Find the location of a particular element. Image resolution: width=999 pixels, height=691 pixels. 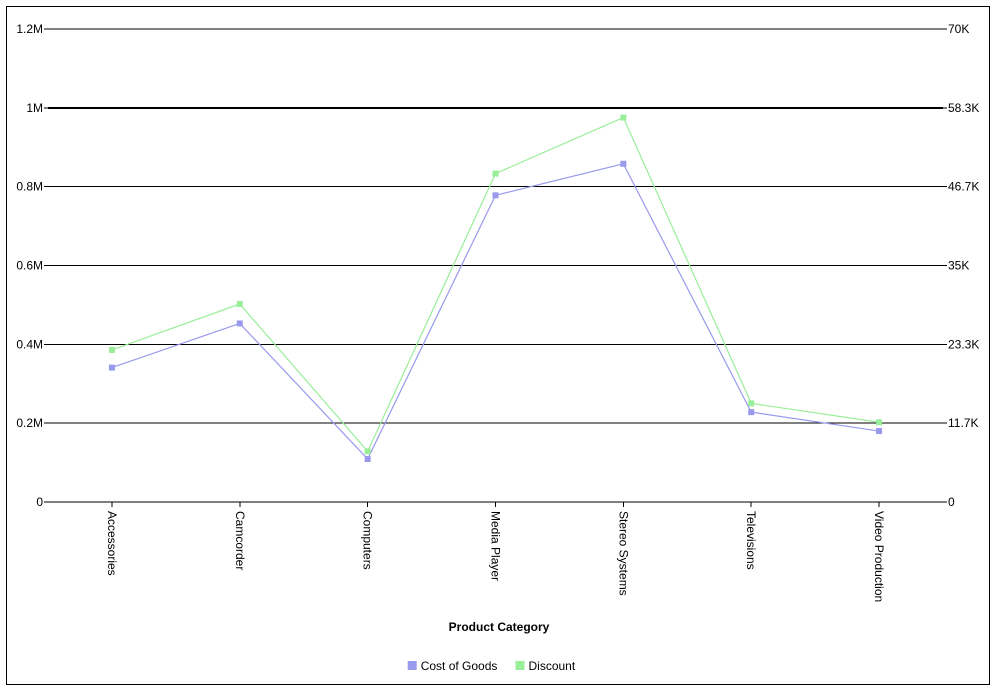

category-label: Video Production is located at coordinates (879, 556).